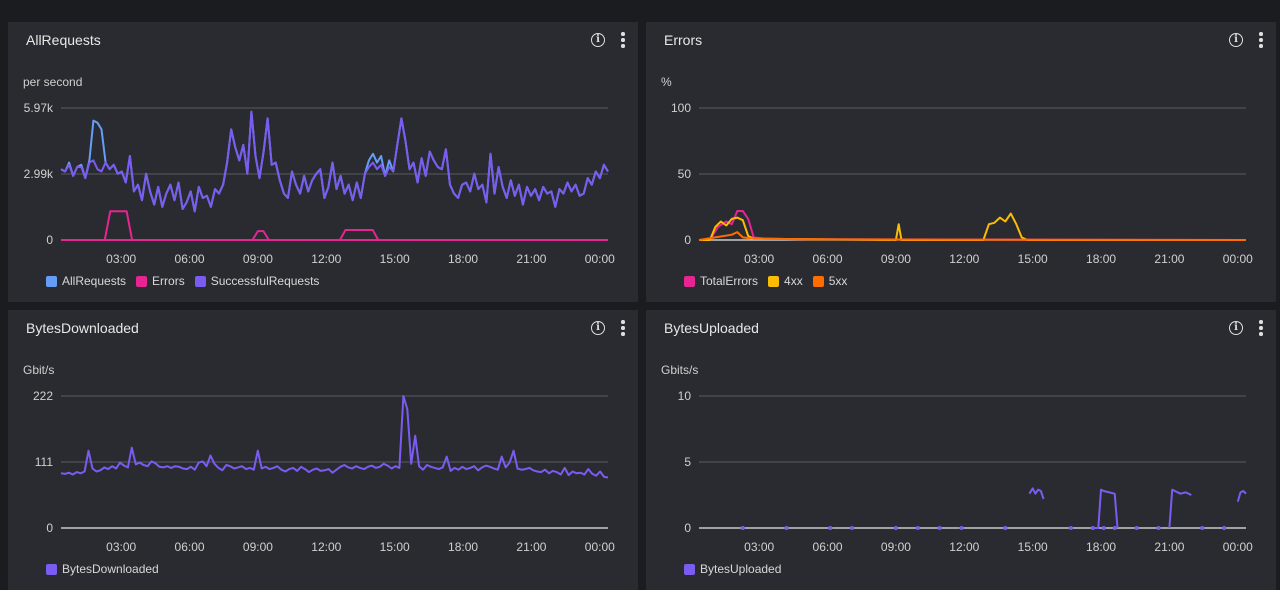  Describe the element at coordinates (63, 40) in the screenshot. I see `panel-title: AllRequests` at that location.